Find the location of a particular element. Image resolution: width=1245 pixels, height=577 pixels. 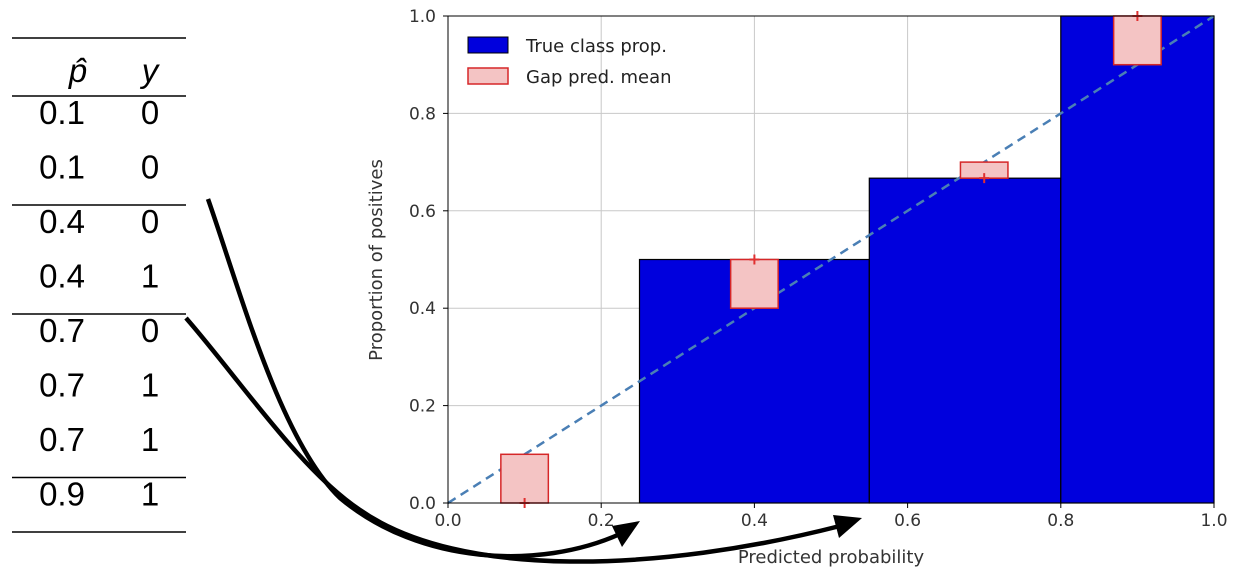

table-header-phat: p̂ is located at coordinates (78, 70).